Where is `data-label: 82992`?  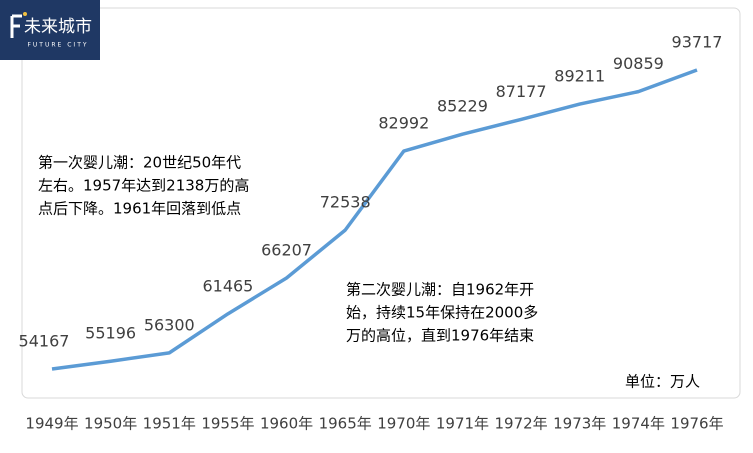
data-label: 82992 is located at coordinates (403, 123).